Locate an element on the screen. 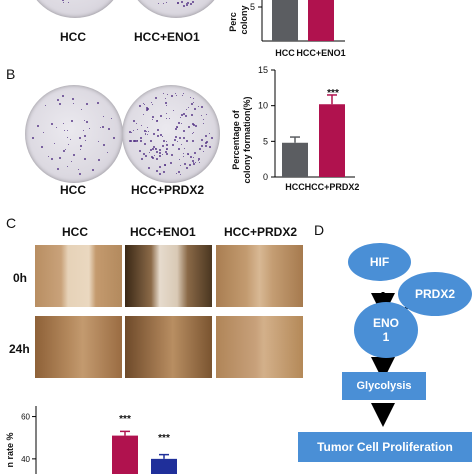  node-eno1-line2: 1 is located at coordinates (386, 337).